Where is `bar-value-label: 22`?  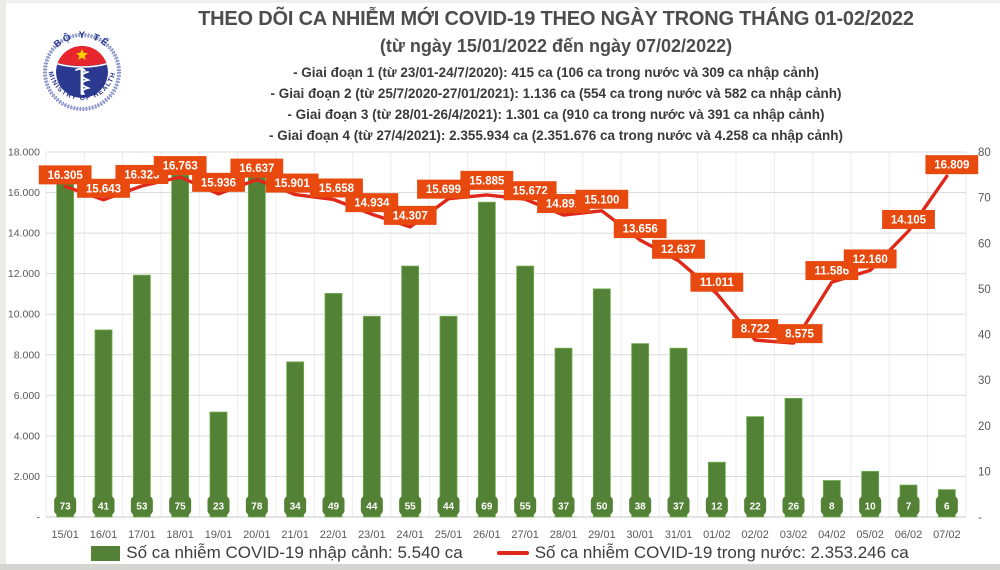
bar-value-label: 22 is located at coordinates (756, 507).